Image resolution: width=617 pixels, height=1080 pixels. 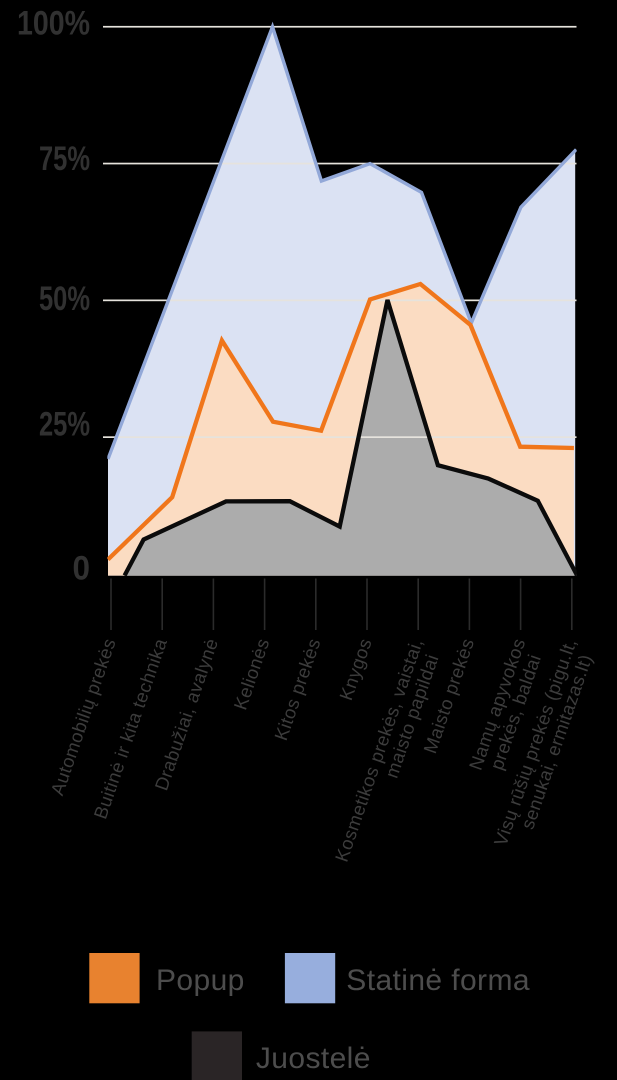 What do you see at coordinates (64, 299) in the screenshot?
I see `svg-text: 50%` at bounding box center [64, 299].